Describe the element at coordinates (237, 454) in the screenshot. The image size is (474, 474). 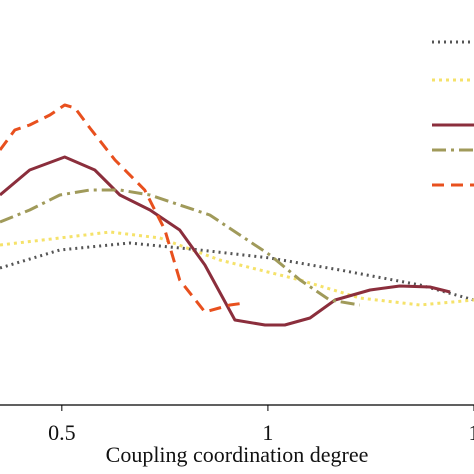
I see `x-axis-label: Coupling coordination degree` at that location.